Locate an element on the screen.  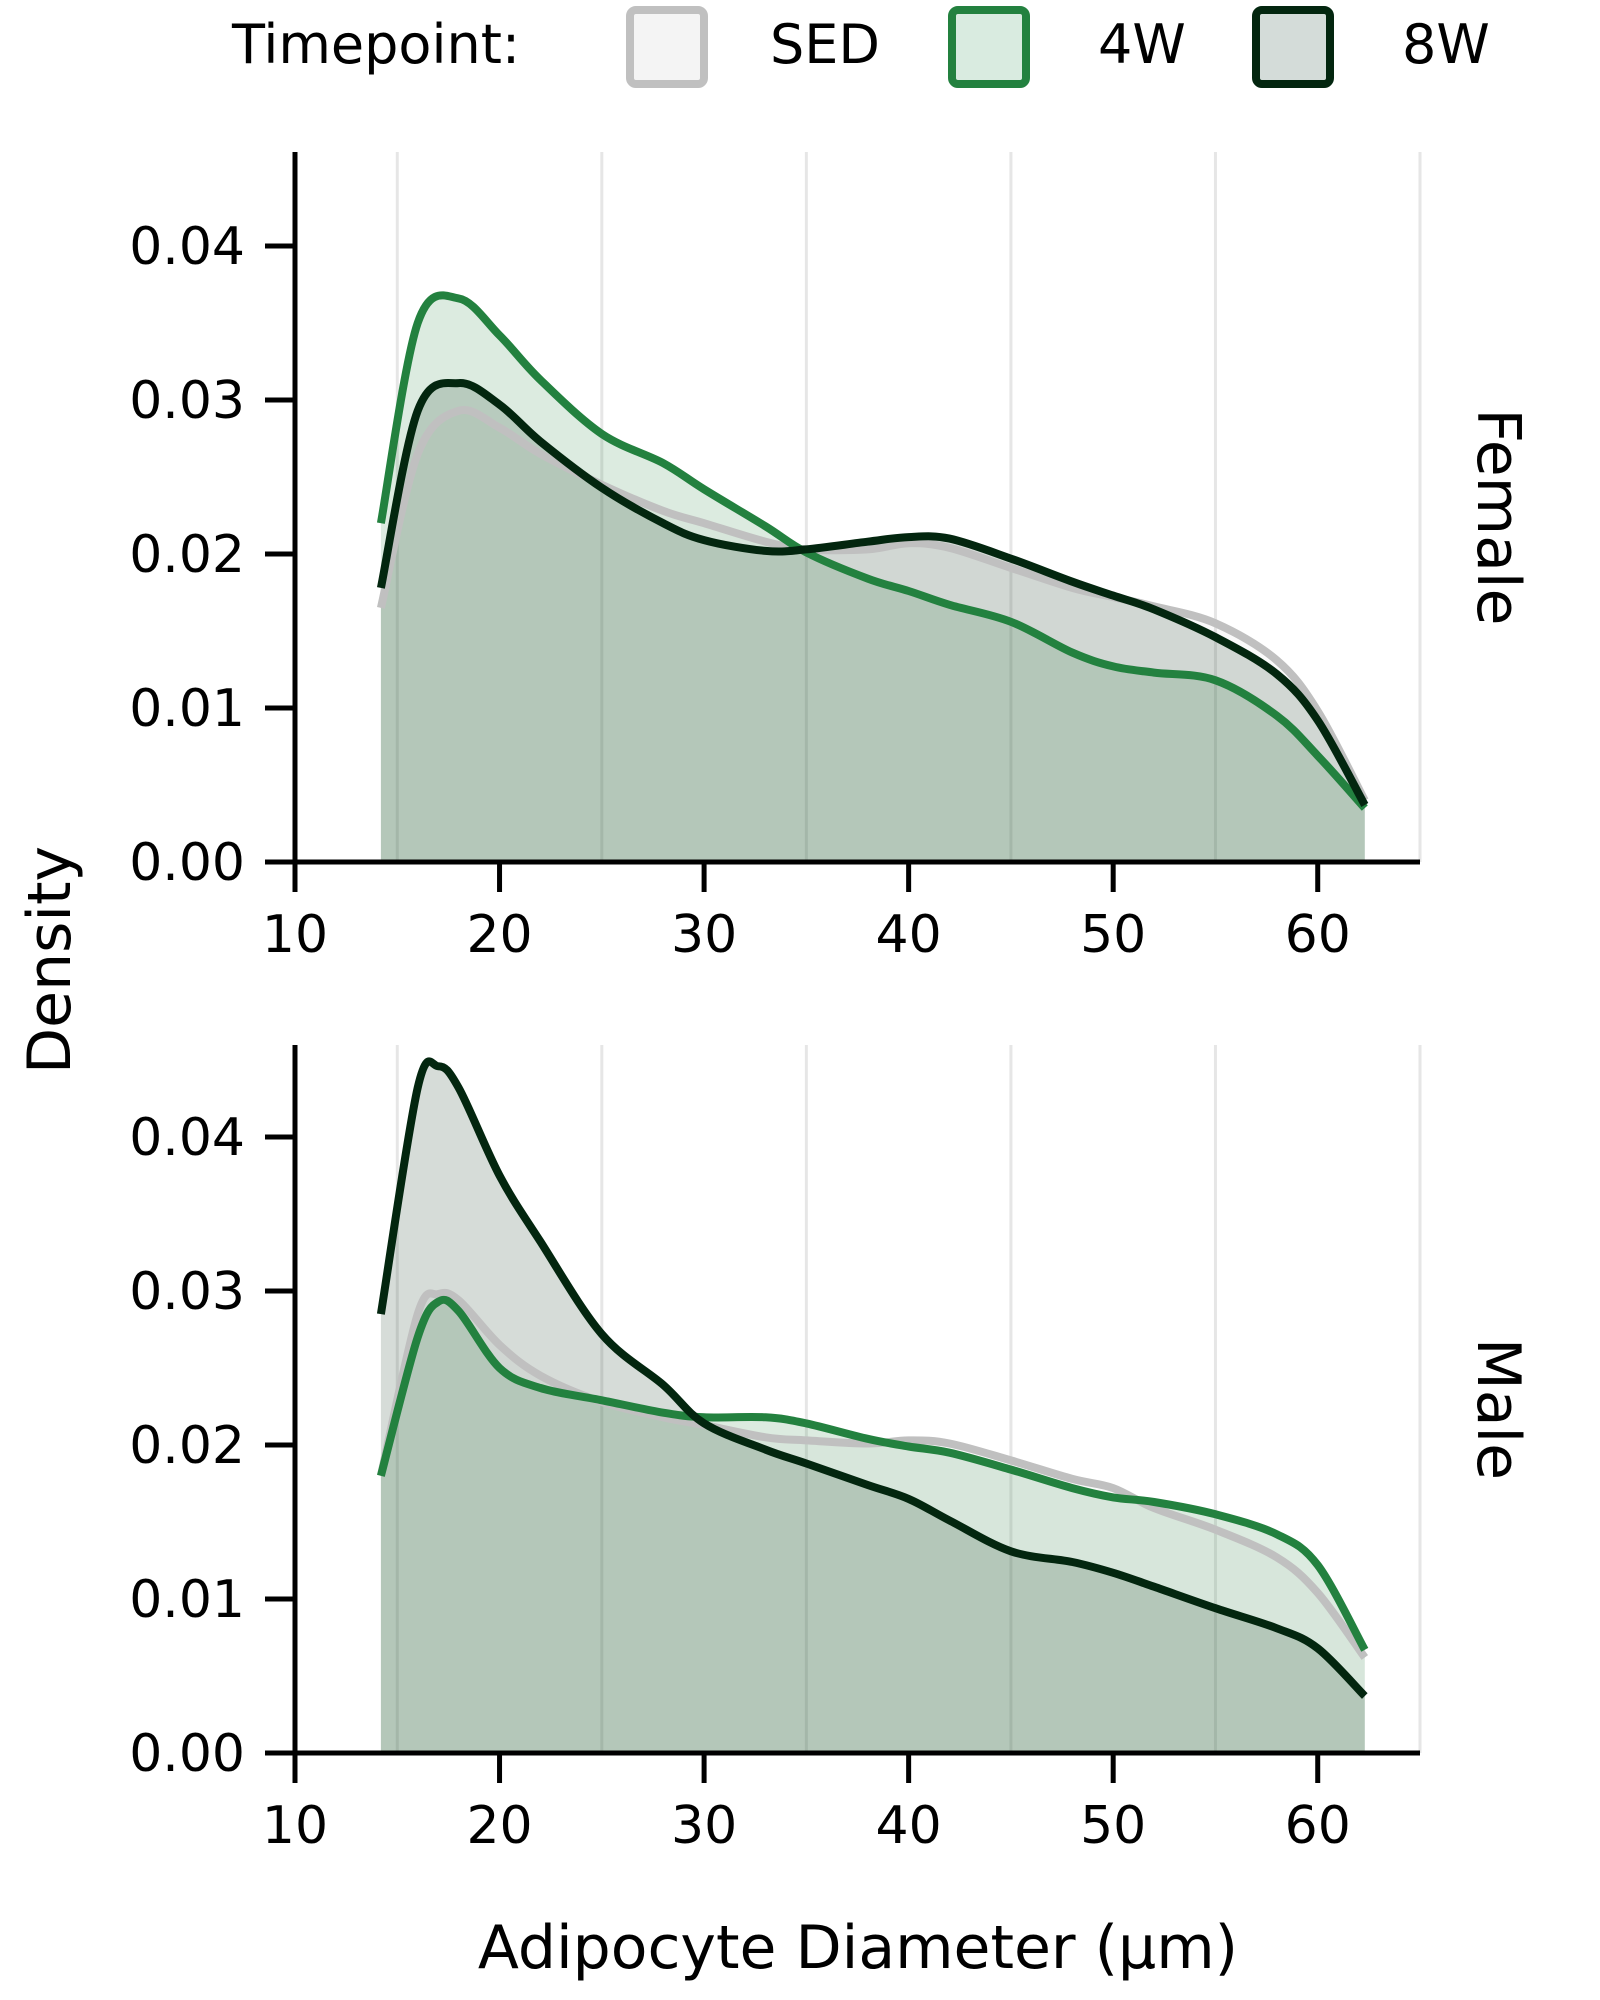
facet-label-male: Male is located at coordinates (1498, 1409).